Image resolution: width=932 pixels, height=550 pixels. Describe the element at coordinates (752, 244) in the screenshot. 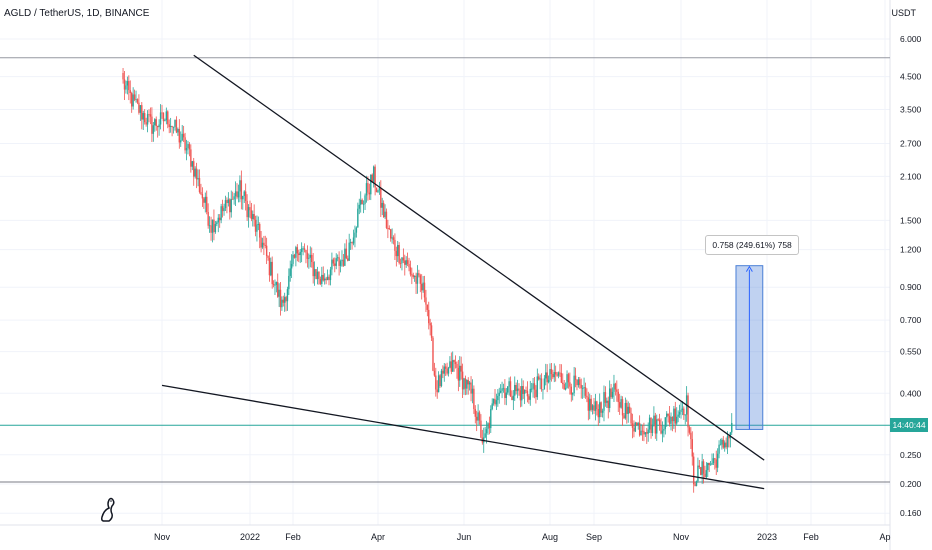

I see `measure-tool-label: 0.758 (249.61%) 758` at that location.